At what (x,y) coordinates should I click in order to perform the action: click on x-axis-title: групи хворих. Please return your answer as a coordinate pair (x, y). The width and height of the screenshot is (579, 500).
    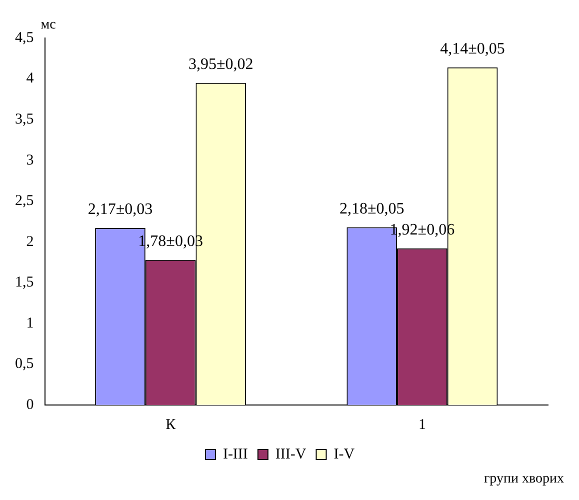
    Looking at the image, I should click on (524, 479).